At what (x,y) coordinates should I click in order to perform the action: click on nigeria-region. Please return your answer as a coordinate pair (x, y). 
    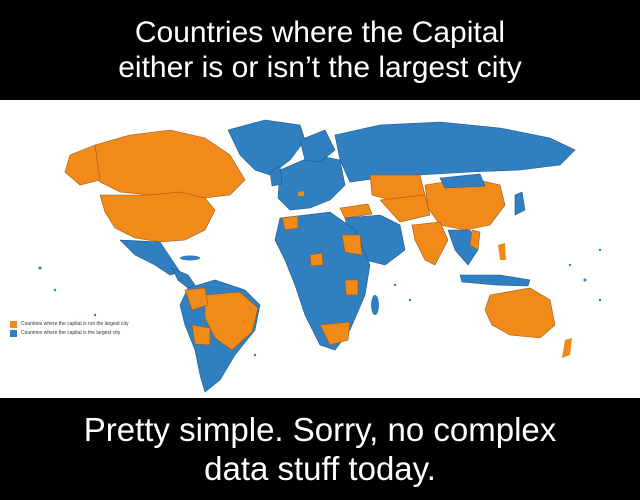
    Looking at the image, I should click on (316, 259).